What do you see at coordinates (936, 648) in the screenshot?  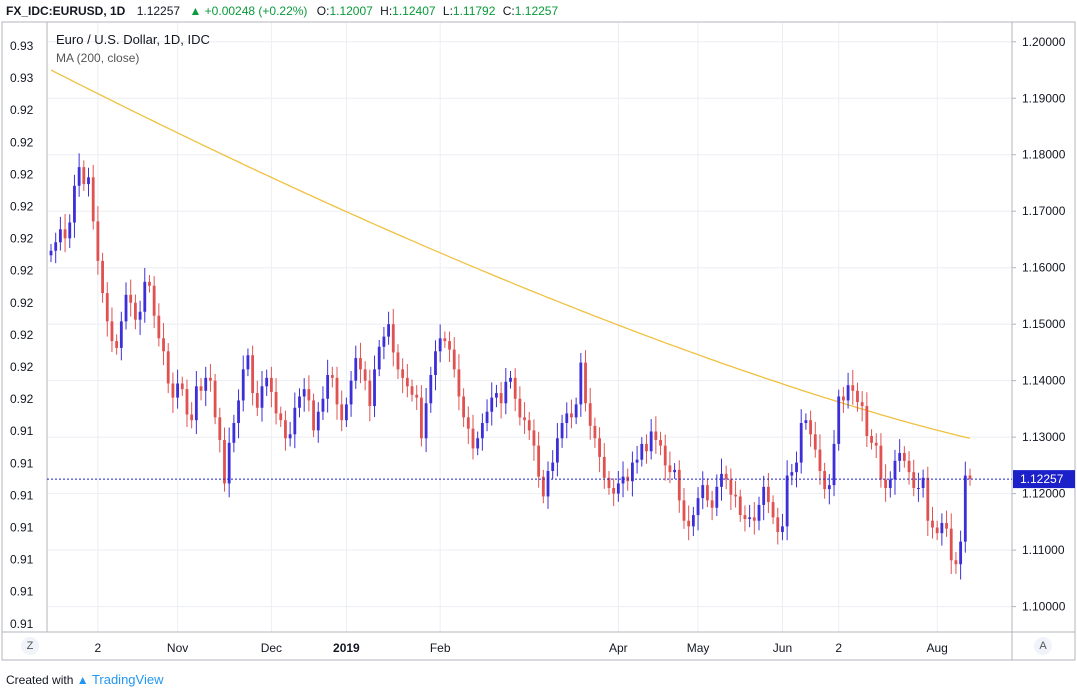 I see `time-tick-label: Aug` at bounding box center [936, 648].